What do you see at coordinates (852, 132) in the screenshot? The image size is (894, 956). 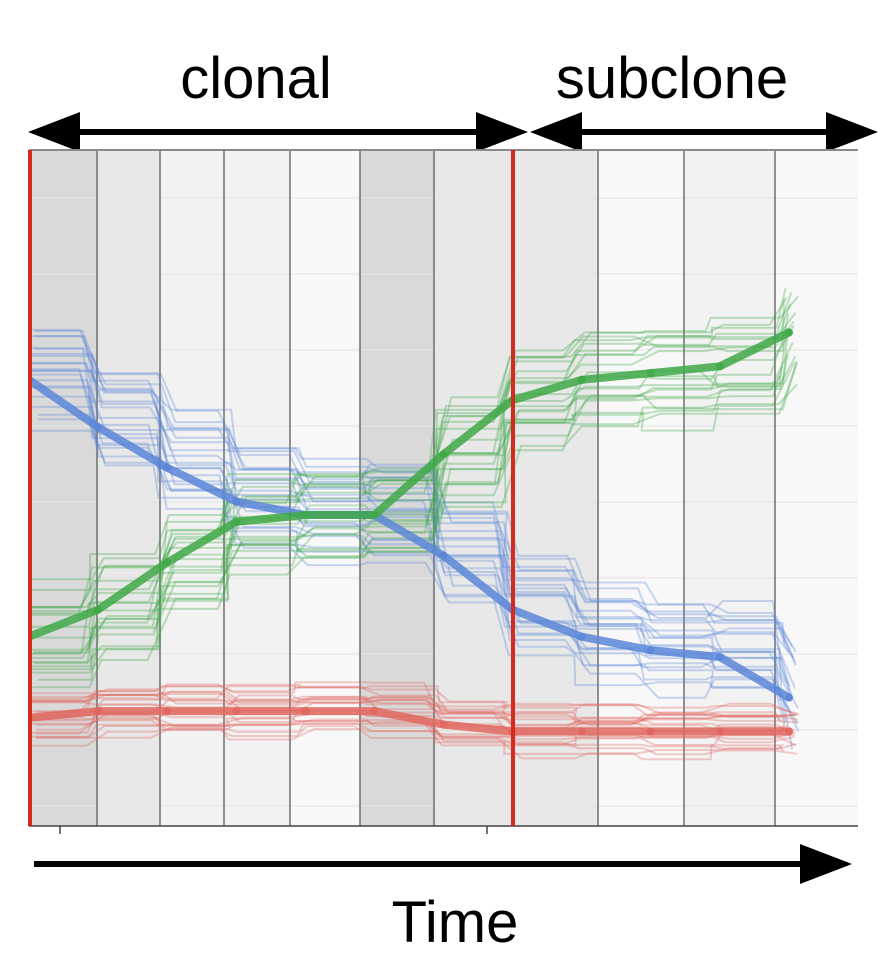 I see `subclone-arrow-right-head` at bounding box center [852, 132].